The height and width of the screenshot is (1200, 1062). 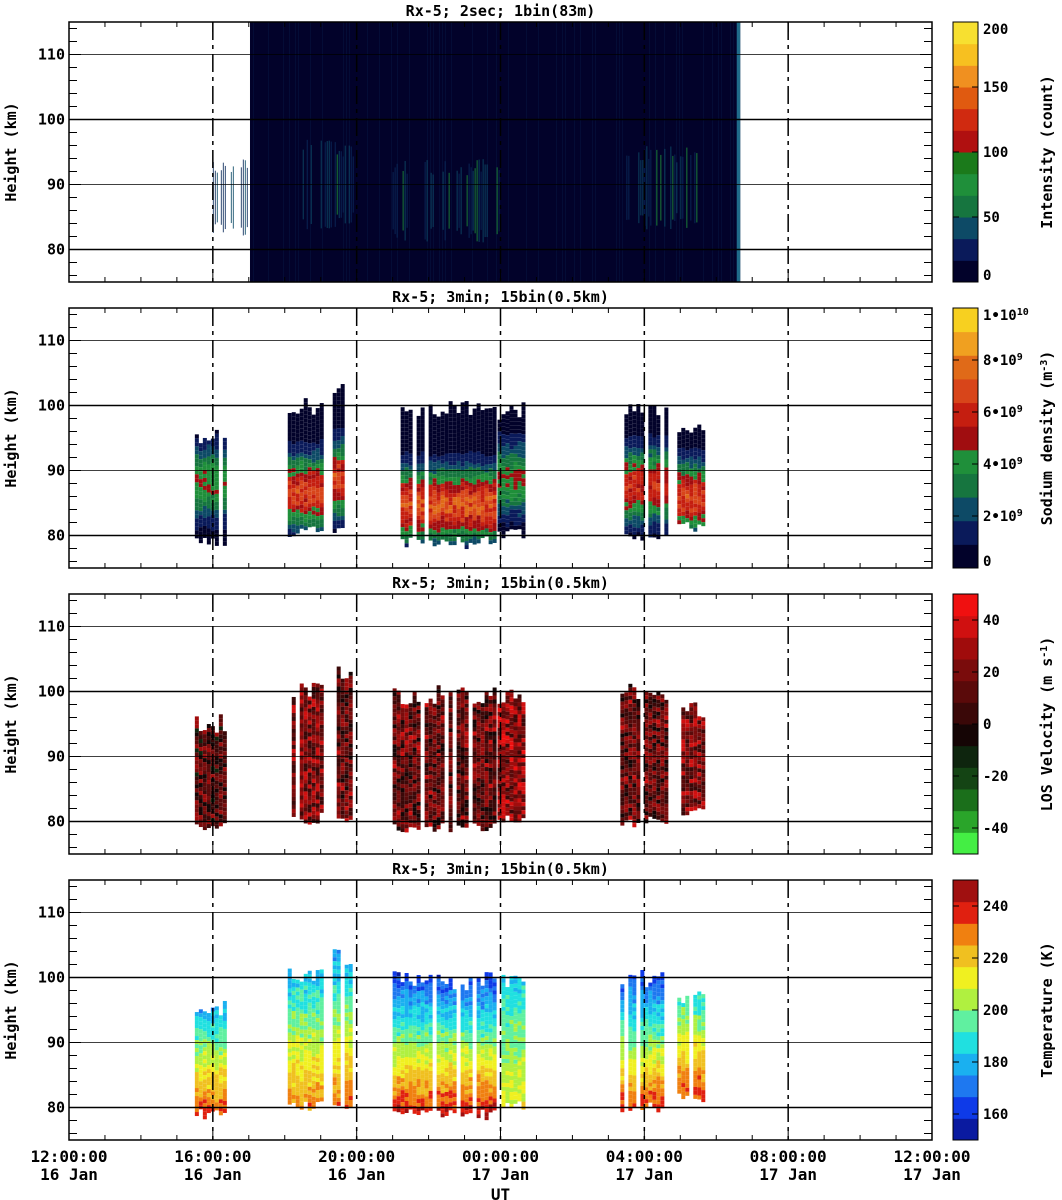 What do you see at coordinates (500, 869) in the screenshot?
I see `panel-title: Rx-5; 3min; 15bin(0.5km)` at bounding box center [500, 869].